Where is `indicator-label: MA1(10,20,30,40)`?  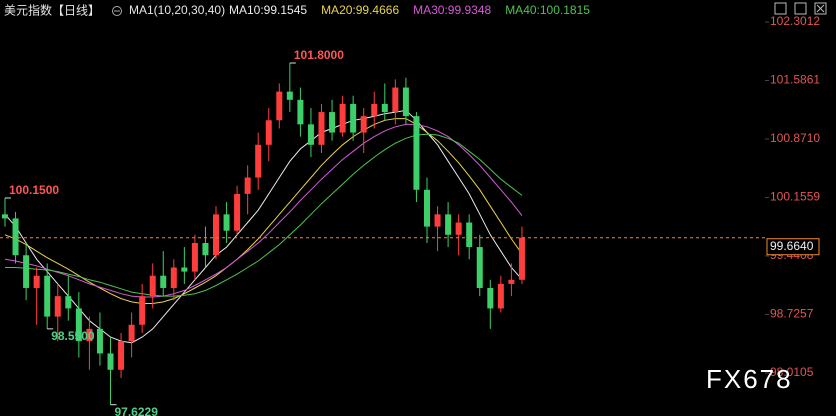 indicator-label: MA1(10,20,30,40) is located at coordinates (177, 10).